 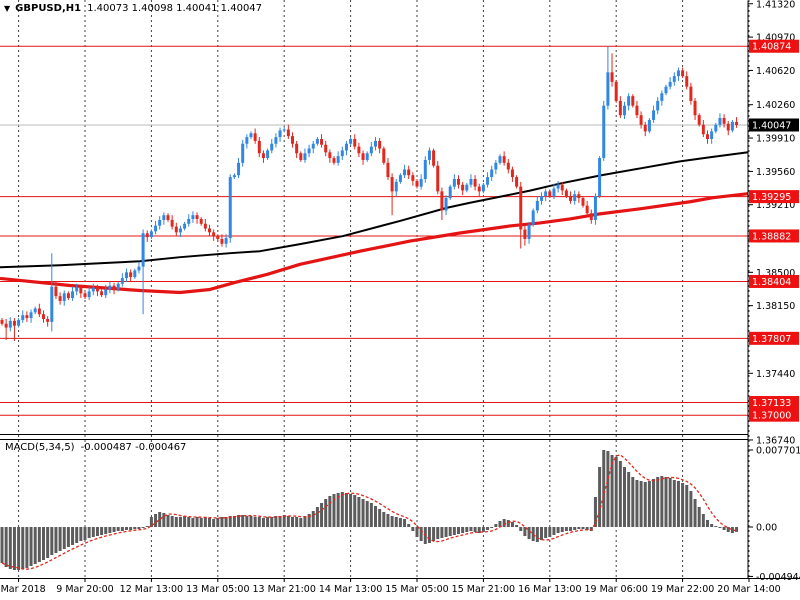 What do you see at coordinates (771, 403) in the screenshot?
I see `price-level-badge-label: 1.37133` at bounding box center [771, 403].